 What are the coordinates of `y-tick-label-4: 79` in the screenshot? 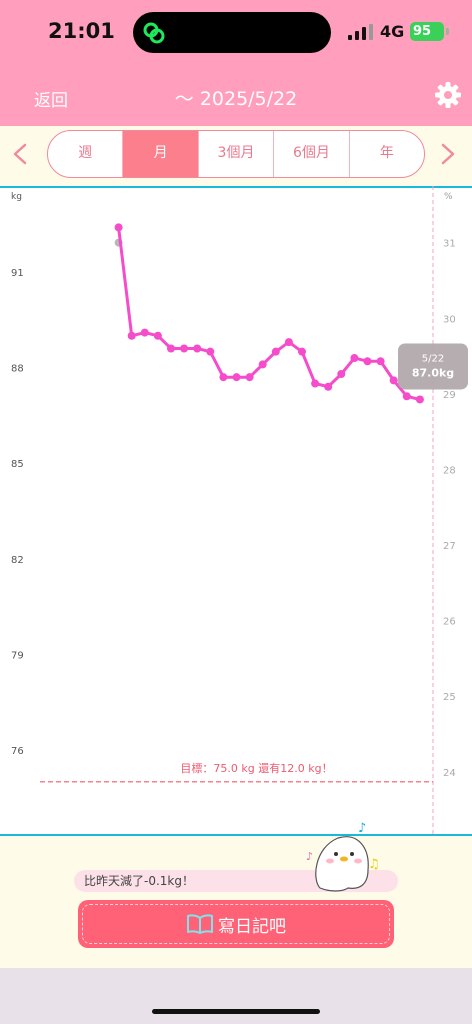 It's located at (17, 655).